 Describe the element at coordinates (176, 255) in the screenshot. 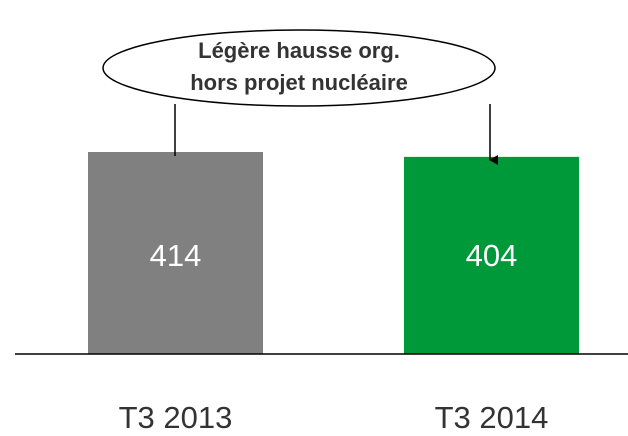

I see `value-label: 414` at that location.